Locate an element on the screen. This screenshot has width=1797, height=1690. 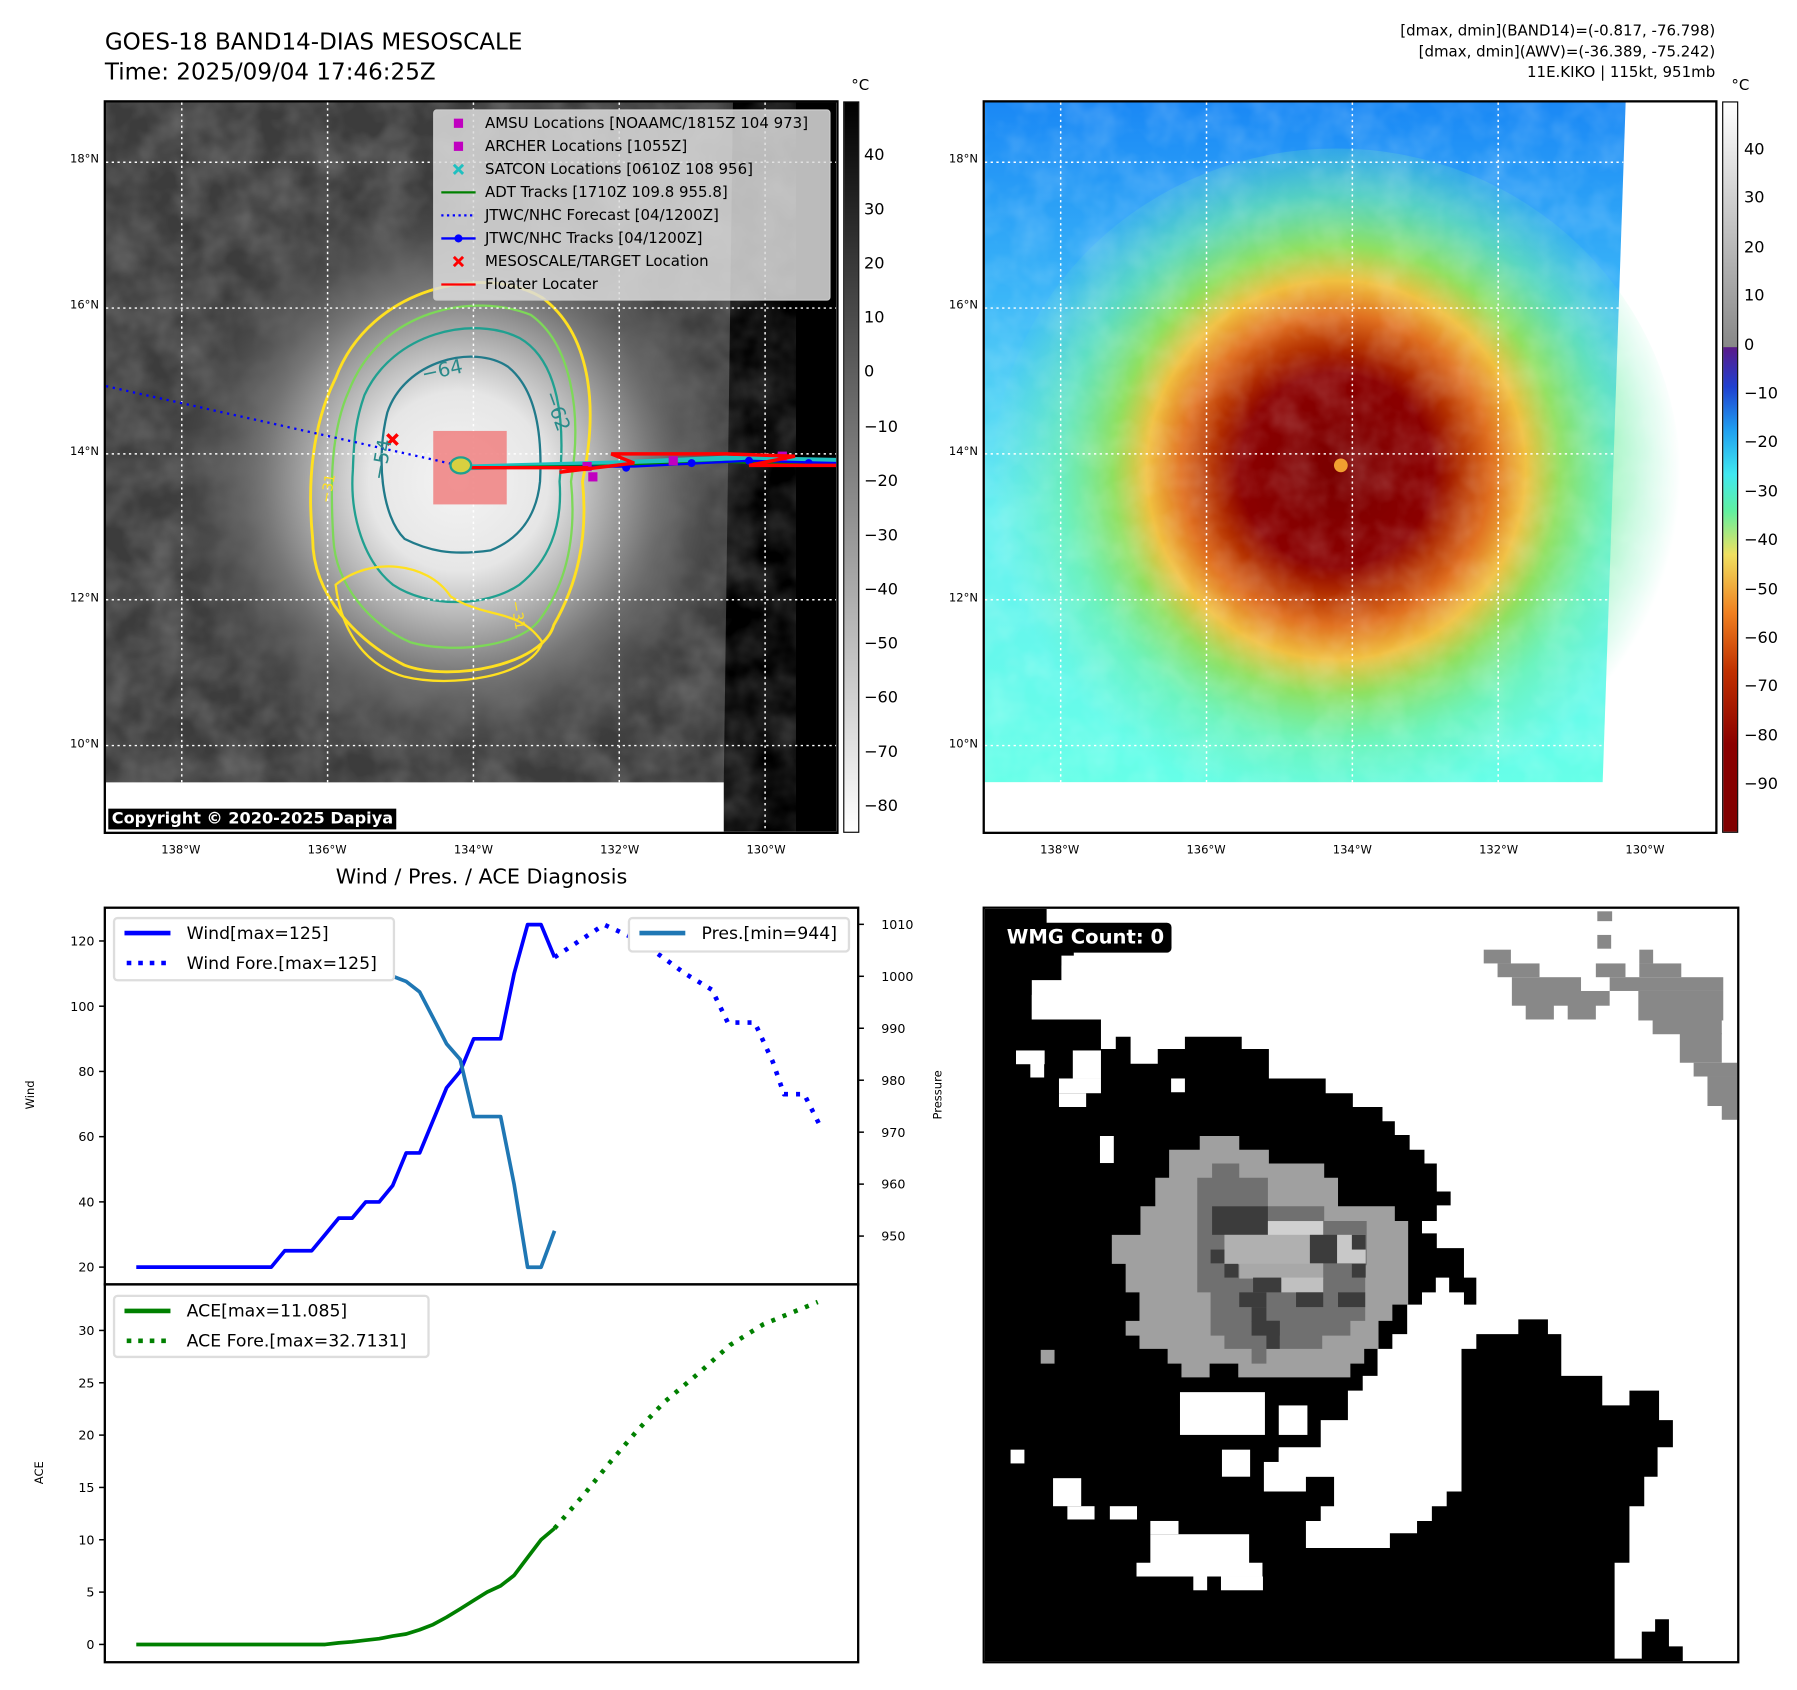
y-tick-label: 990 is located at coordinates (893, 1028).